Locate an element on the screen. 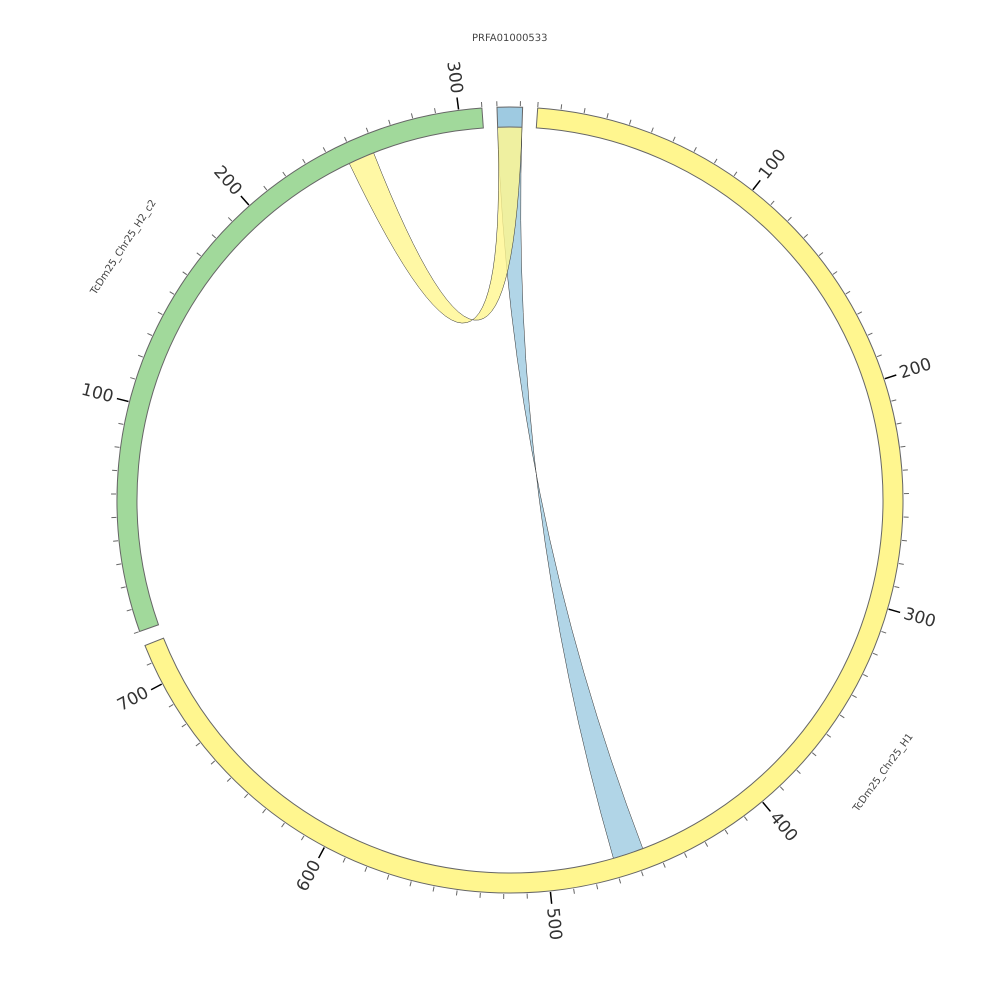 The height and width of the screenshot is (1000, 1000). tick-label: 400 is located at coordinates (783, 827).